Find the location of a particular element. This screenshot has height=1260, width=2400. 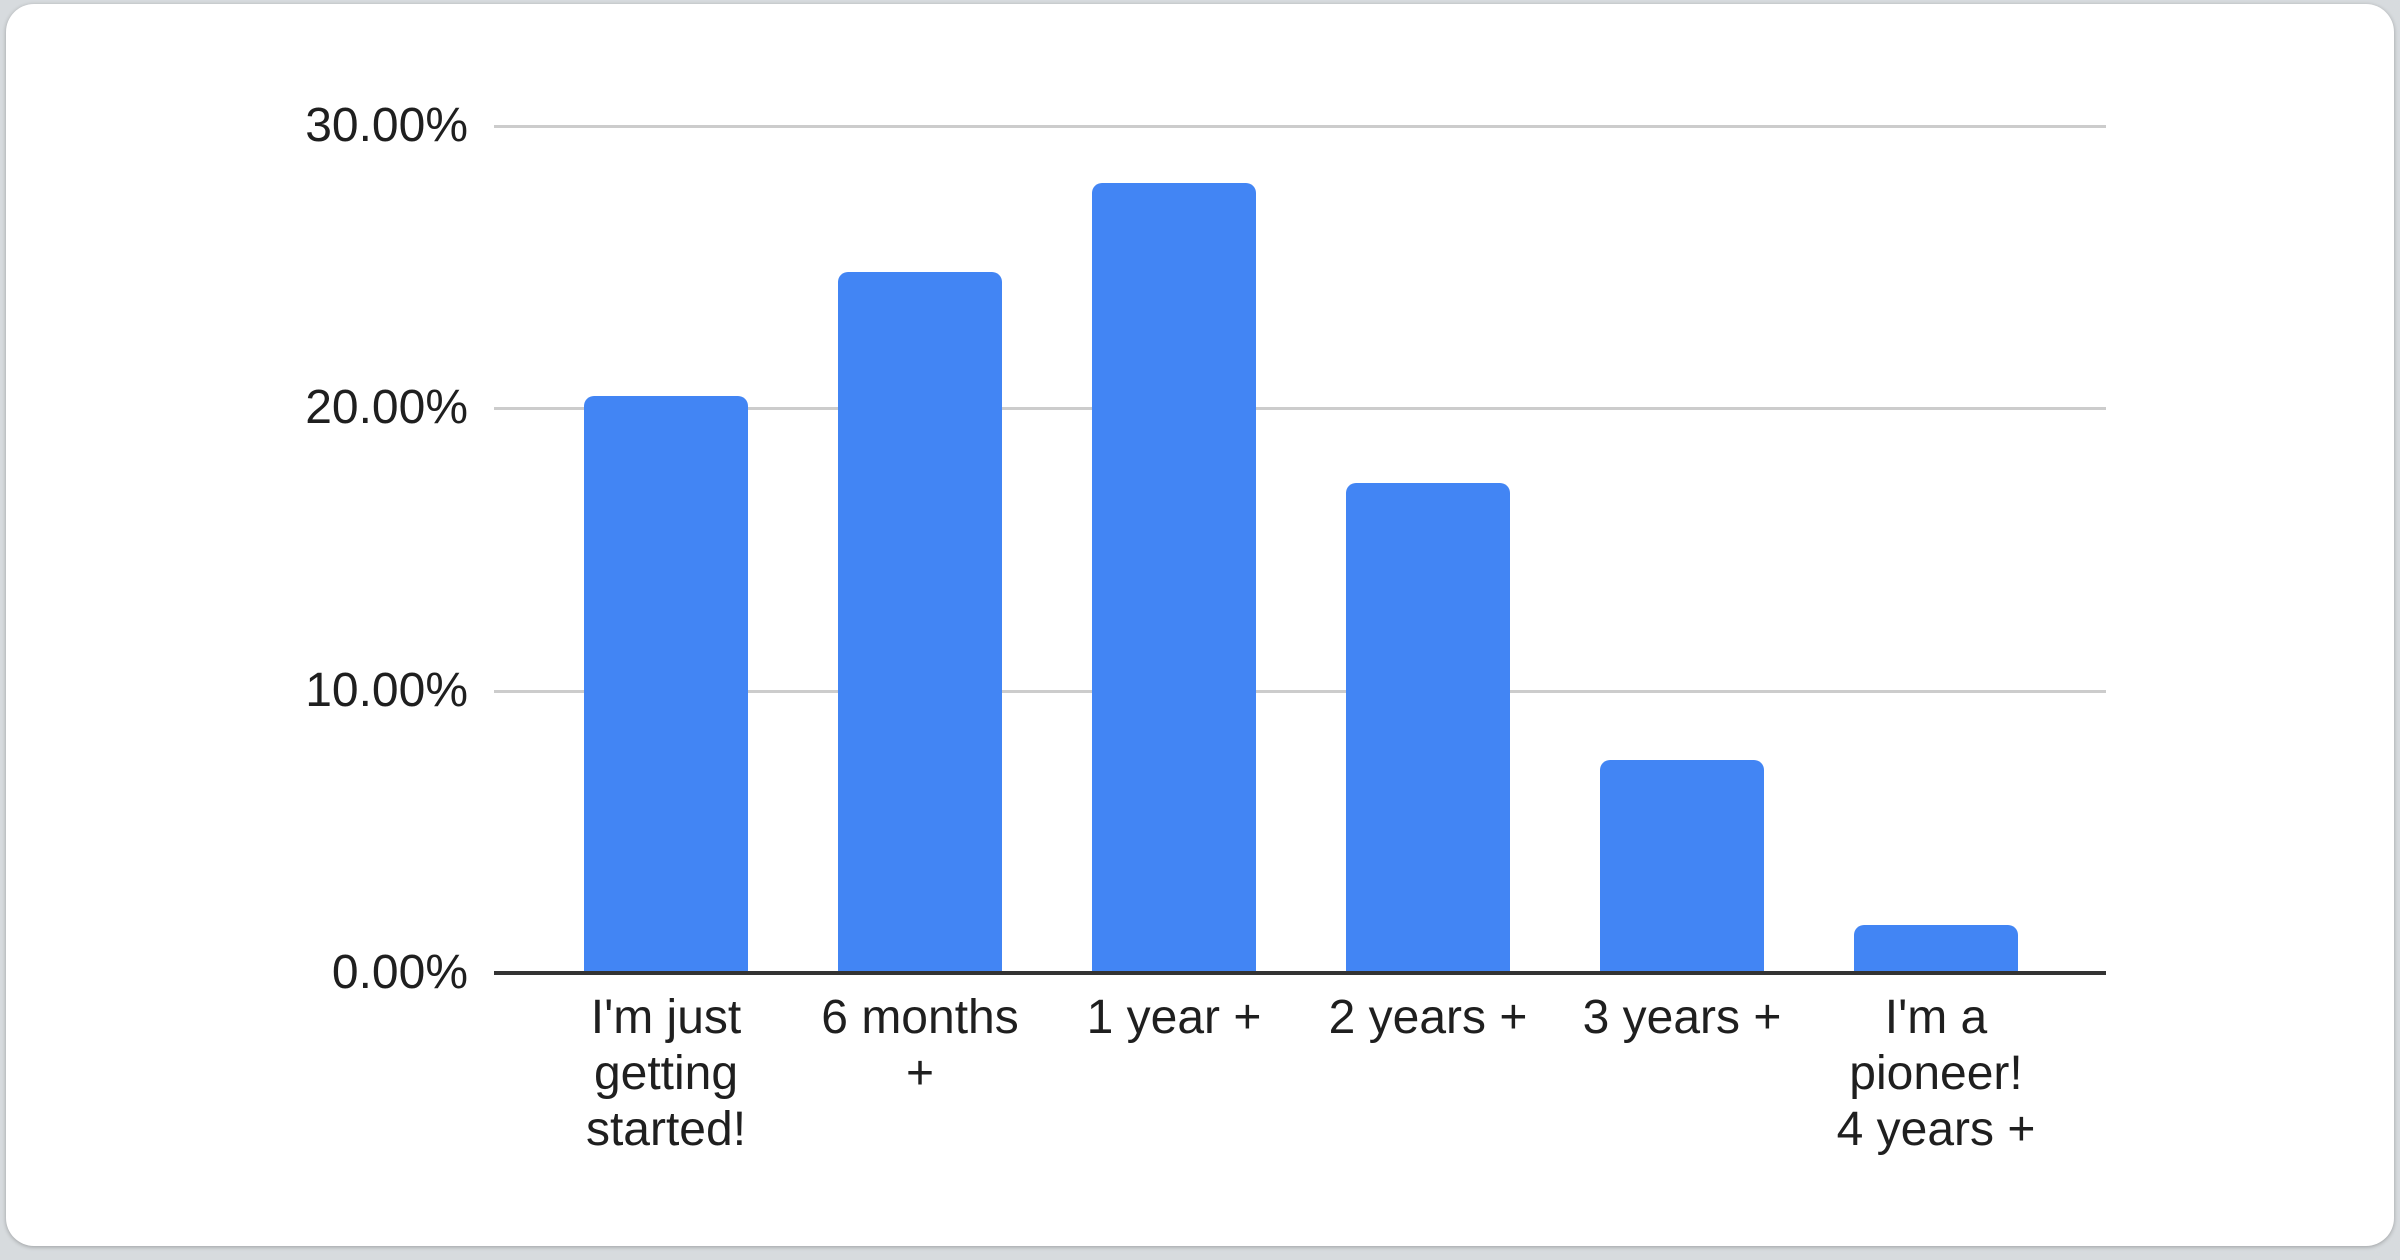

x-axis-category-label-line: 1 year + is located at coordinates (1174, 1017).